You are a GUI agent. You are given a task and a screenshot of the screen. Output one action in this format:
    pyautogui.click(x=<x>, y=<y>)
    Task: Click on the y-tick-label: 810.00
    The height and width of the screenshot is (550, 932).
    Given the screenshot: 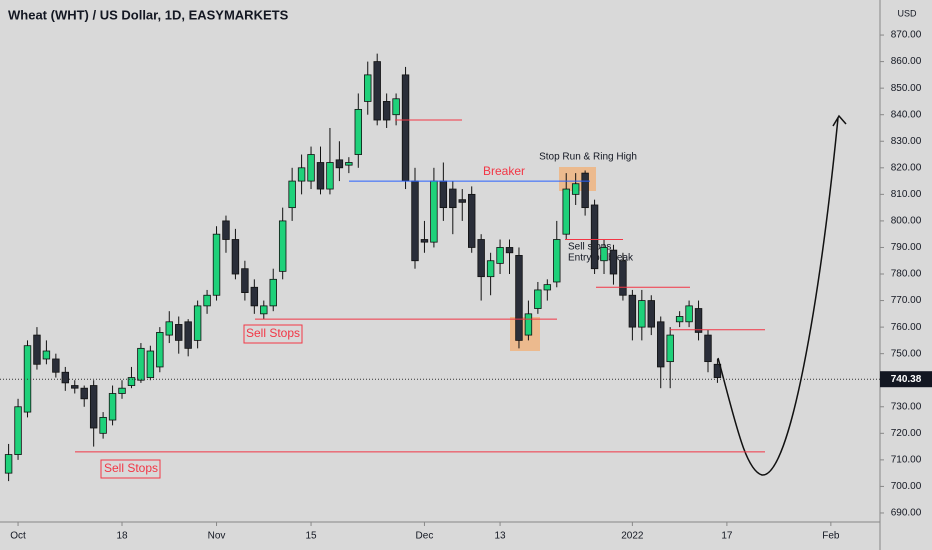 What is the action you would take?
    pyautogui.click(x=906, y=194)
    